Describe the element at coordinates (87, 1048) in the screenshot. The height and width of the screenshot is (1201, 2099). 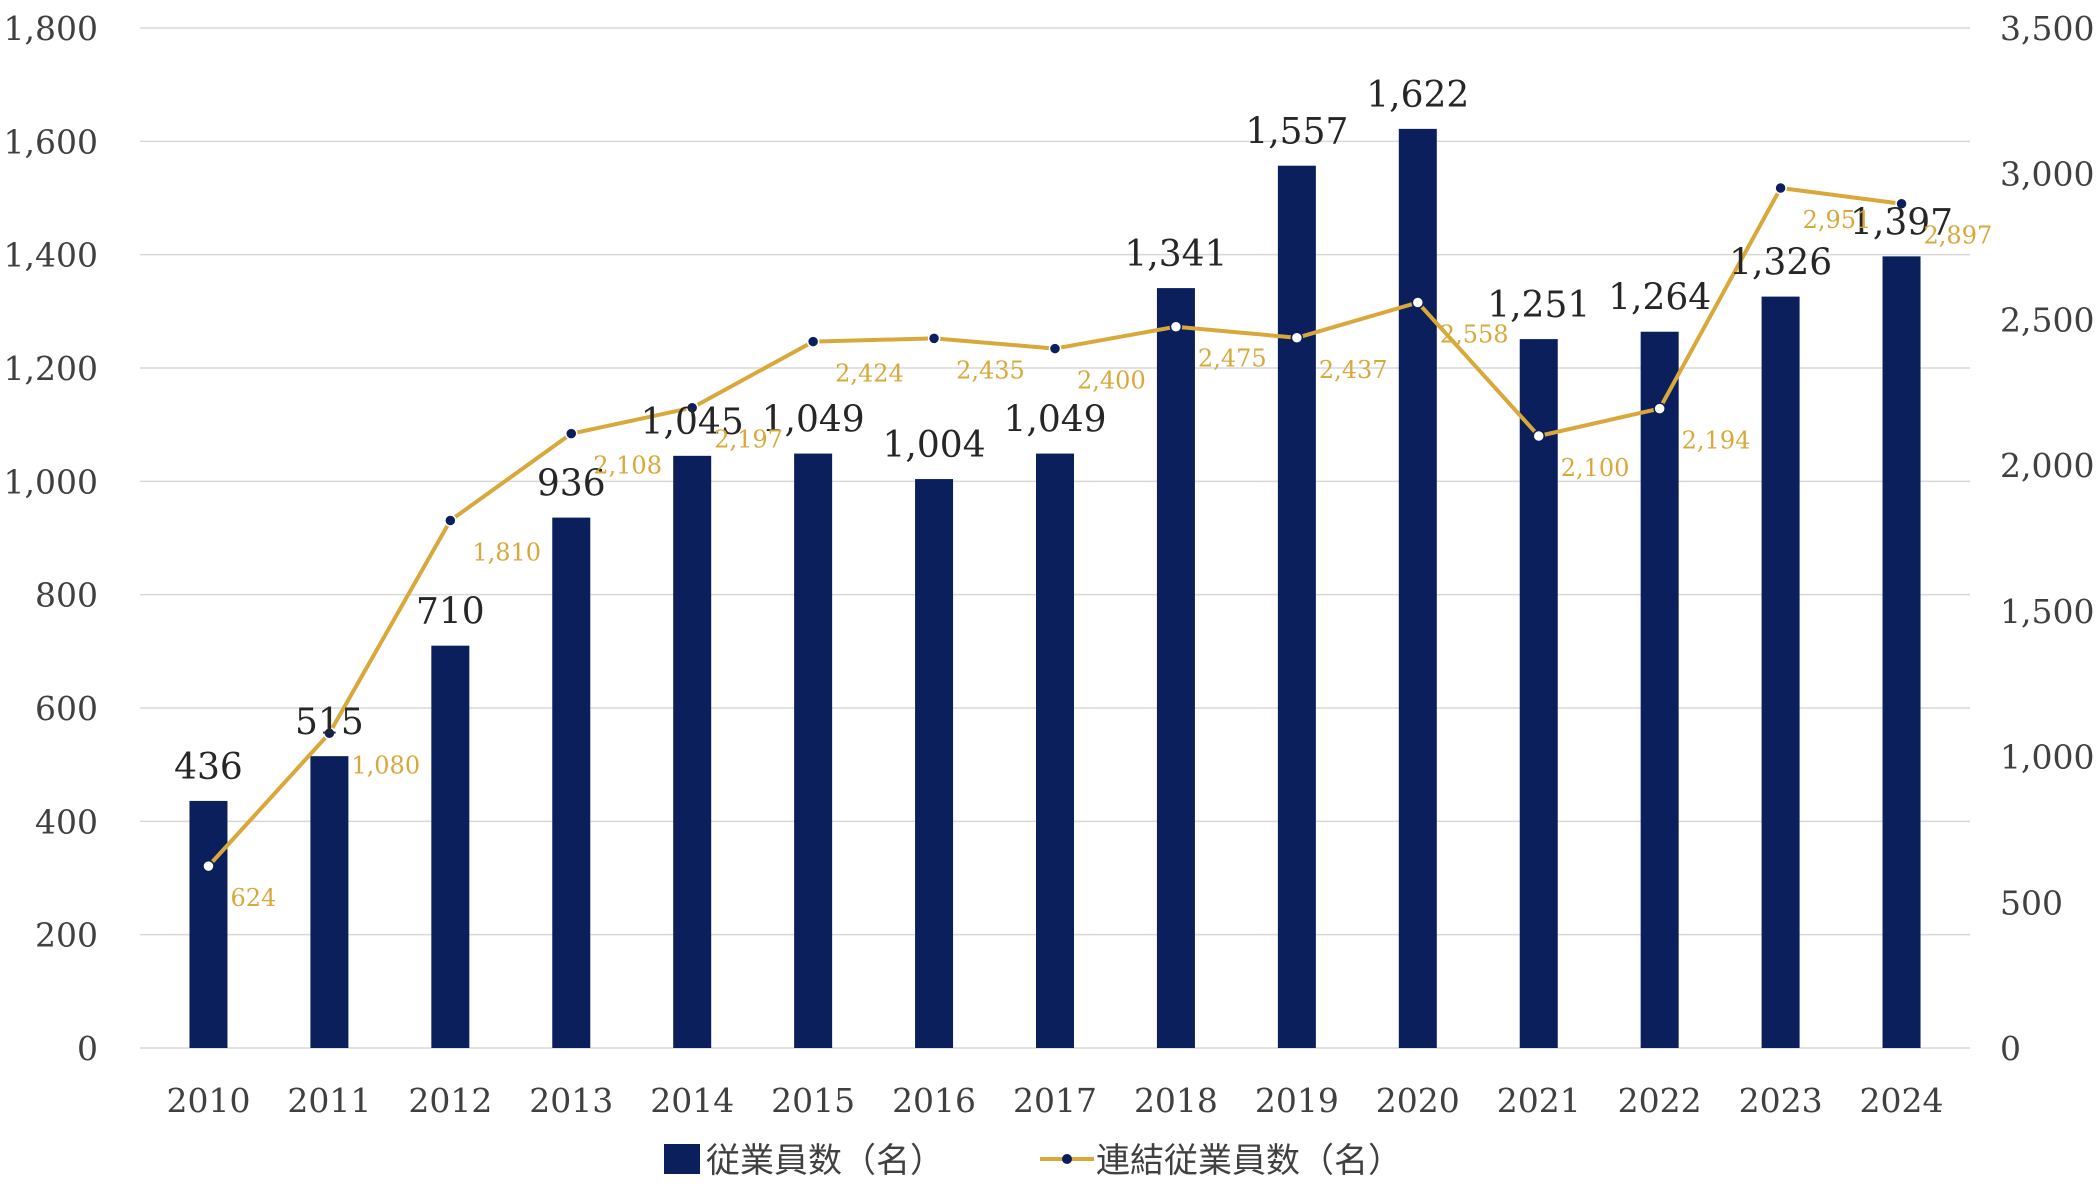
I see `left-axis-tick-label: 0` at that location.